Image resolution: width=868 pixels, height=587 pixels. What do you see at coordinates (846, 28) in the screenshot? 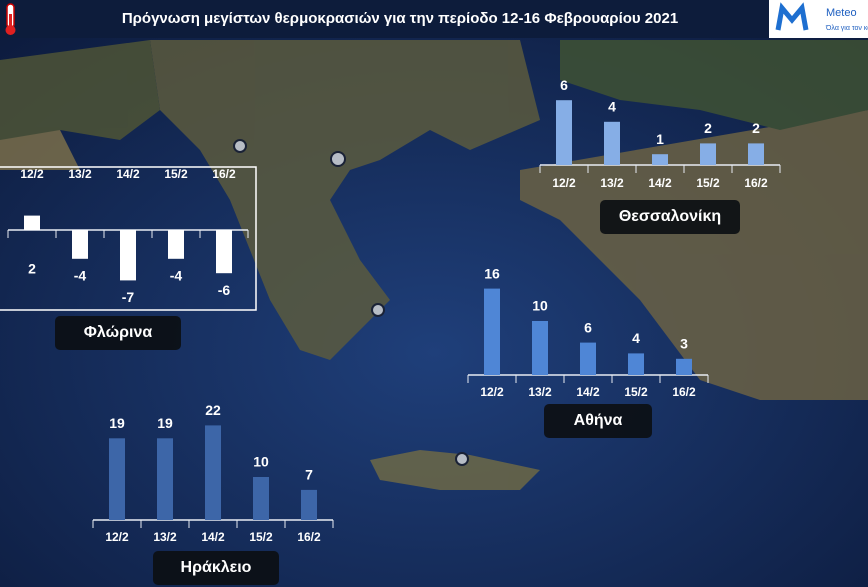
I see `logo-tagline: Όλα για τον καιρό` at bounding box center [846, 28].